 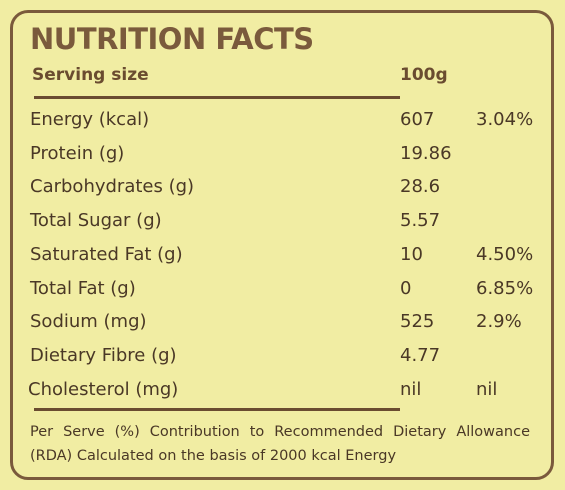 What do you see at coordinates (411, 389) in the screenshot?
I see `nutrient-amount: nil` at bounding box center [411, 389].